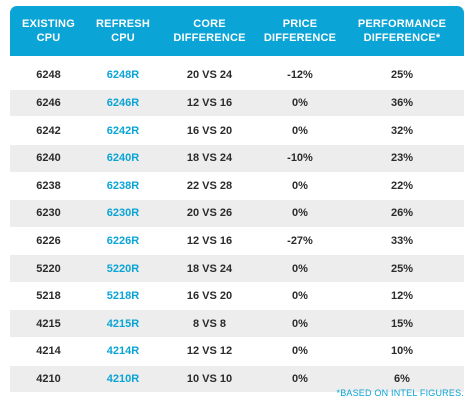  I want to click on cell-refresh: 6240R, so click(123, 158).